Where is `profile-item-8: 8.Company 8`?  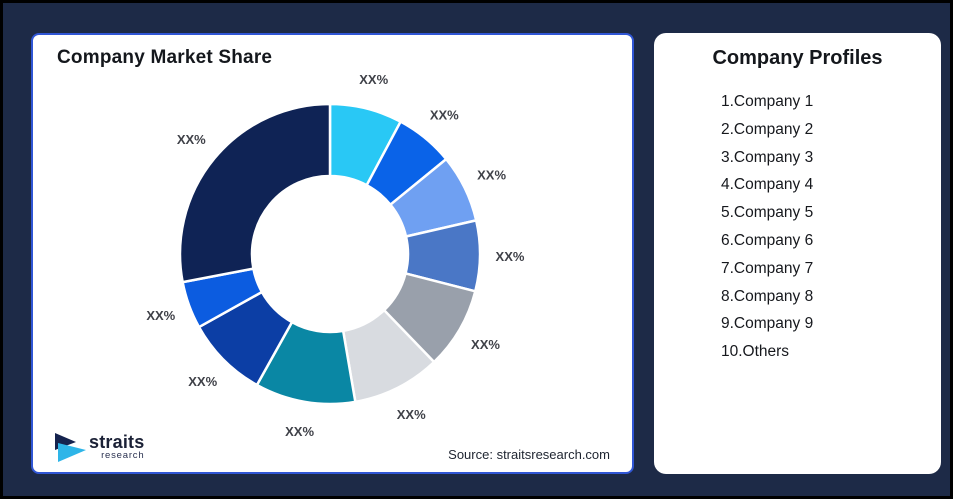 profile-item-8: 8.Company 8 is located at coordinates (767, 296).